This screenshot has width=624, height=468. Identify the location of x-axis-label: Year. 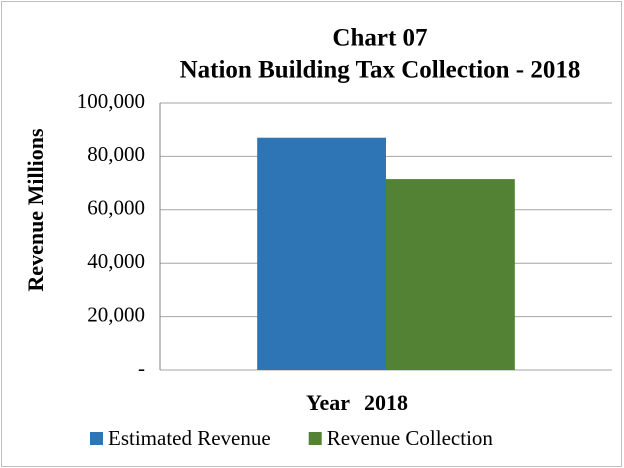
(328, 402).